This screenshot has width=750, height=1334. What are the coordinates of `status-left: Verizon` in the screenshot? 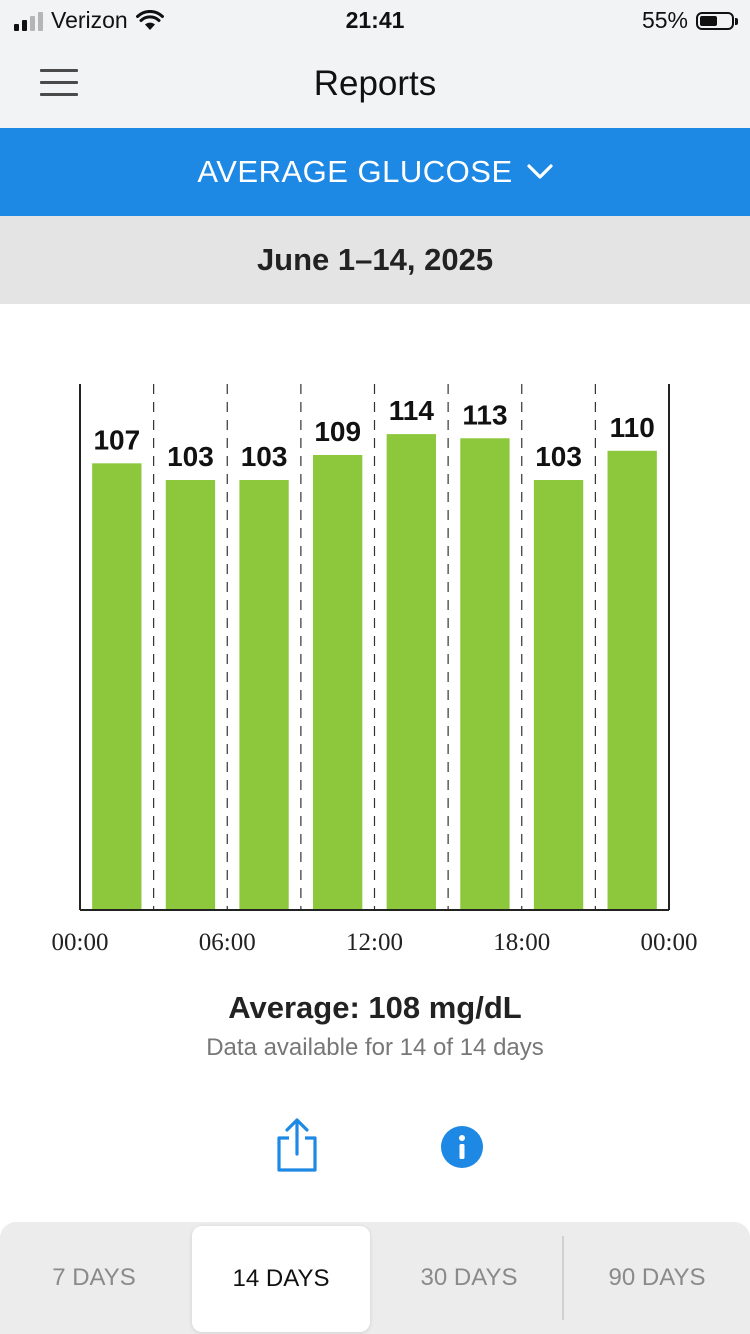 It's located at (89, 20).